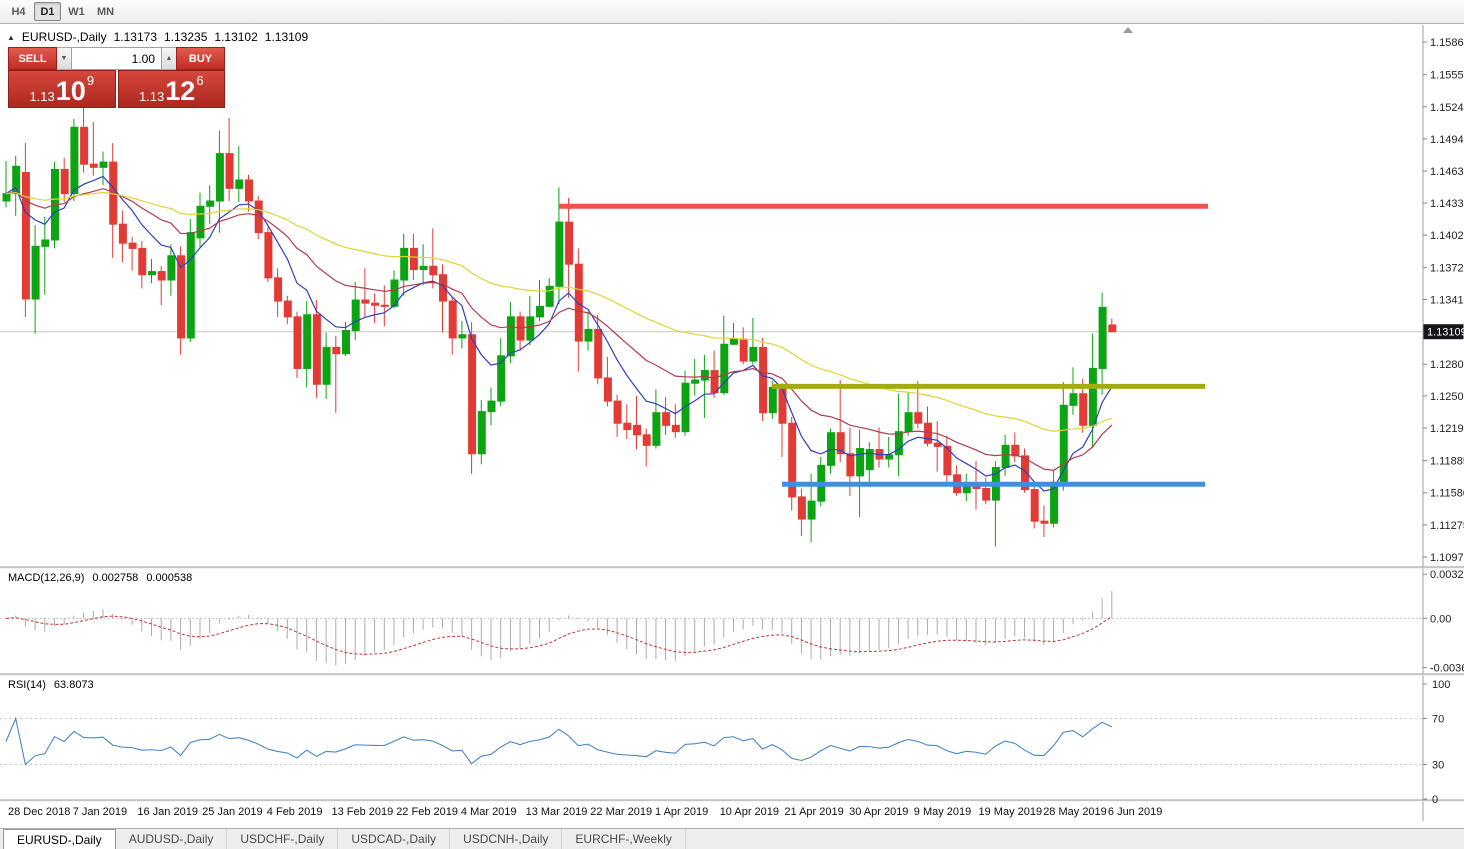 The width and height of the screenshot is (1464, 849). Describe the element at coordinates (506, 839) in the screenshot. I see `tab-usdcnh-daily: USDCNH-,Daily` at that location.